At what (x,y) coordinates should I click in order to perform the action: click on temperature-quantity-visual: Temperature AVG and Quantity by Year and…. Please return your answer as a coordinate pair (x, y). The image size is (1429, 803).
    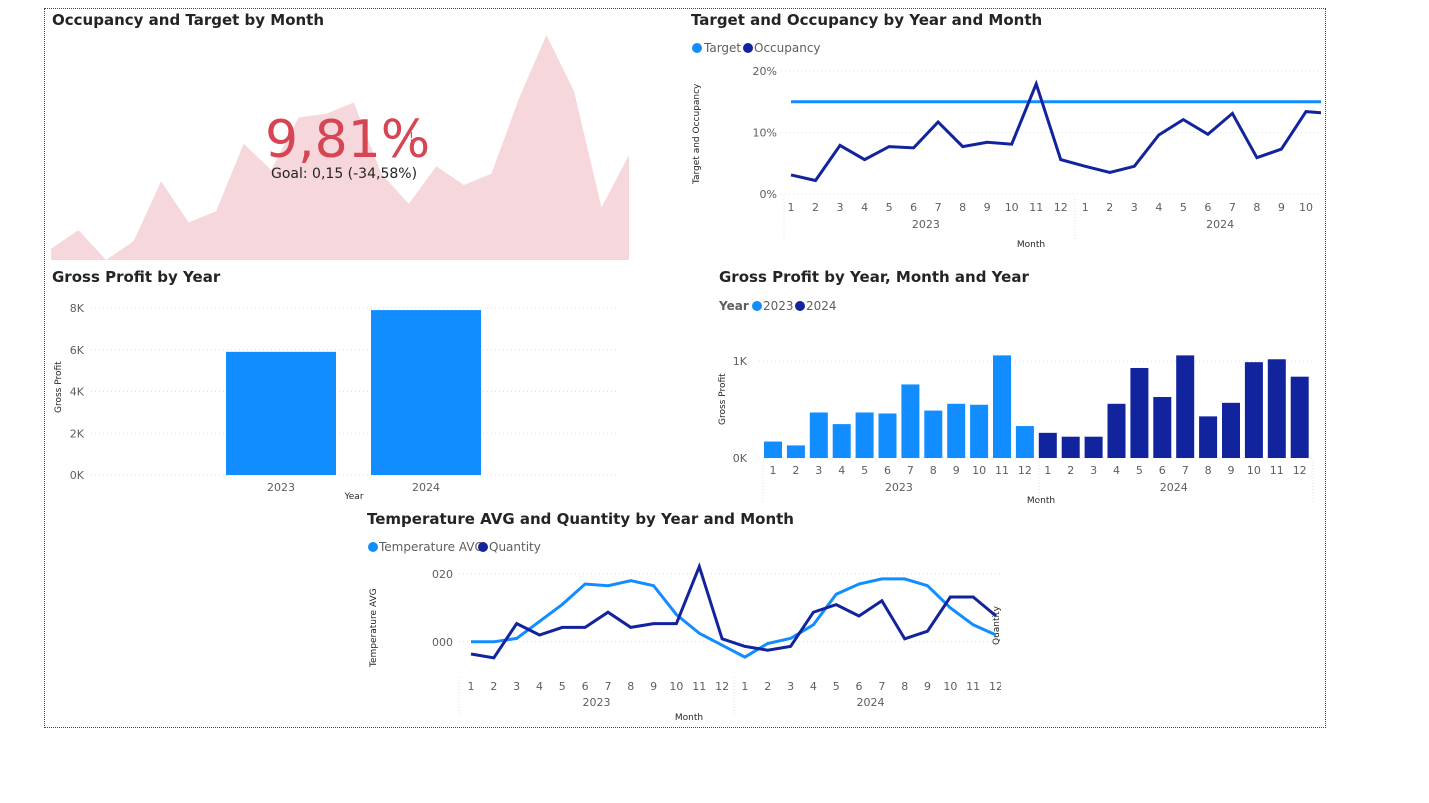
    Looking at the image, I should click on (681, 616).